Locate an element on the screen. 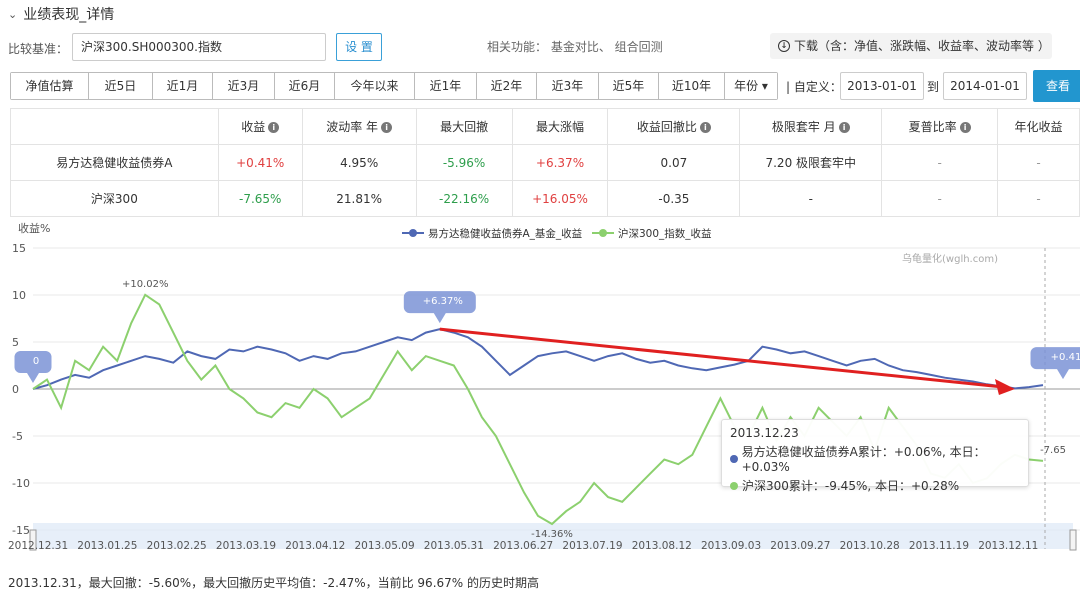  table-header: 最大涨幅 is located at coordinates (560, 126).